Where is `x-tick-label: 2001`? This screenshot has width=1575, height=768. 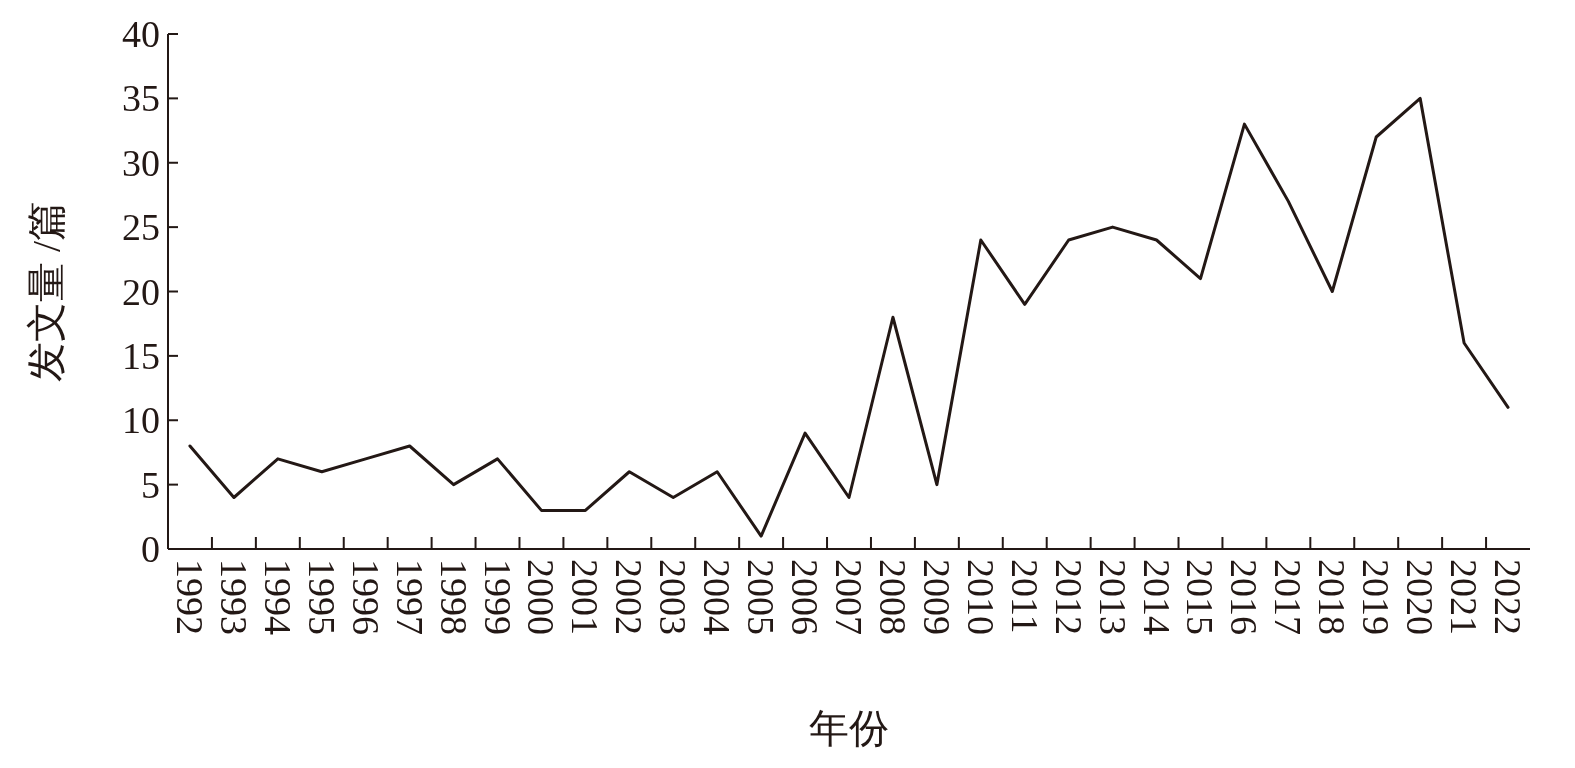
x-tick-label: 2001 is located at coordinates (585, 597).